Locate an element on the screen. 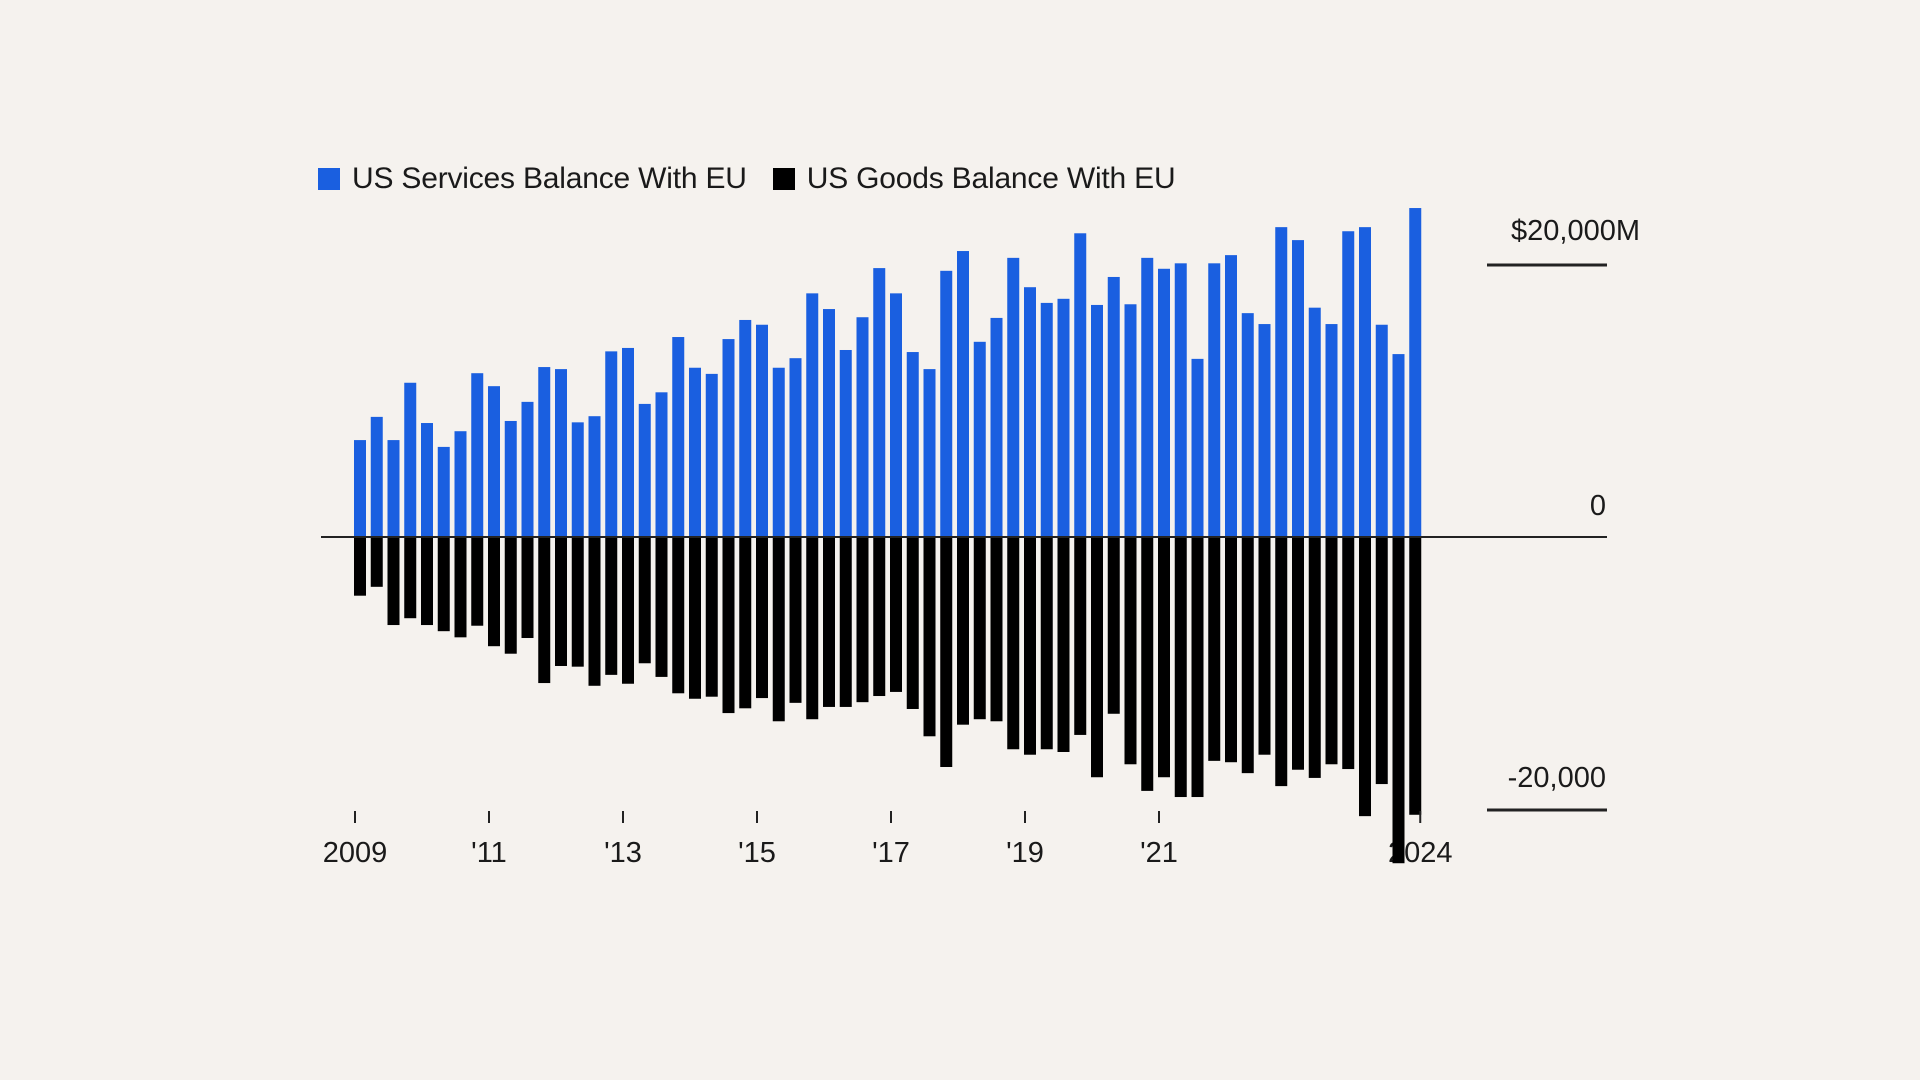 The width and height of the screenshot is (1920, 1080). x-axis-ticks is located at coordinates (888, 817).